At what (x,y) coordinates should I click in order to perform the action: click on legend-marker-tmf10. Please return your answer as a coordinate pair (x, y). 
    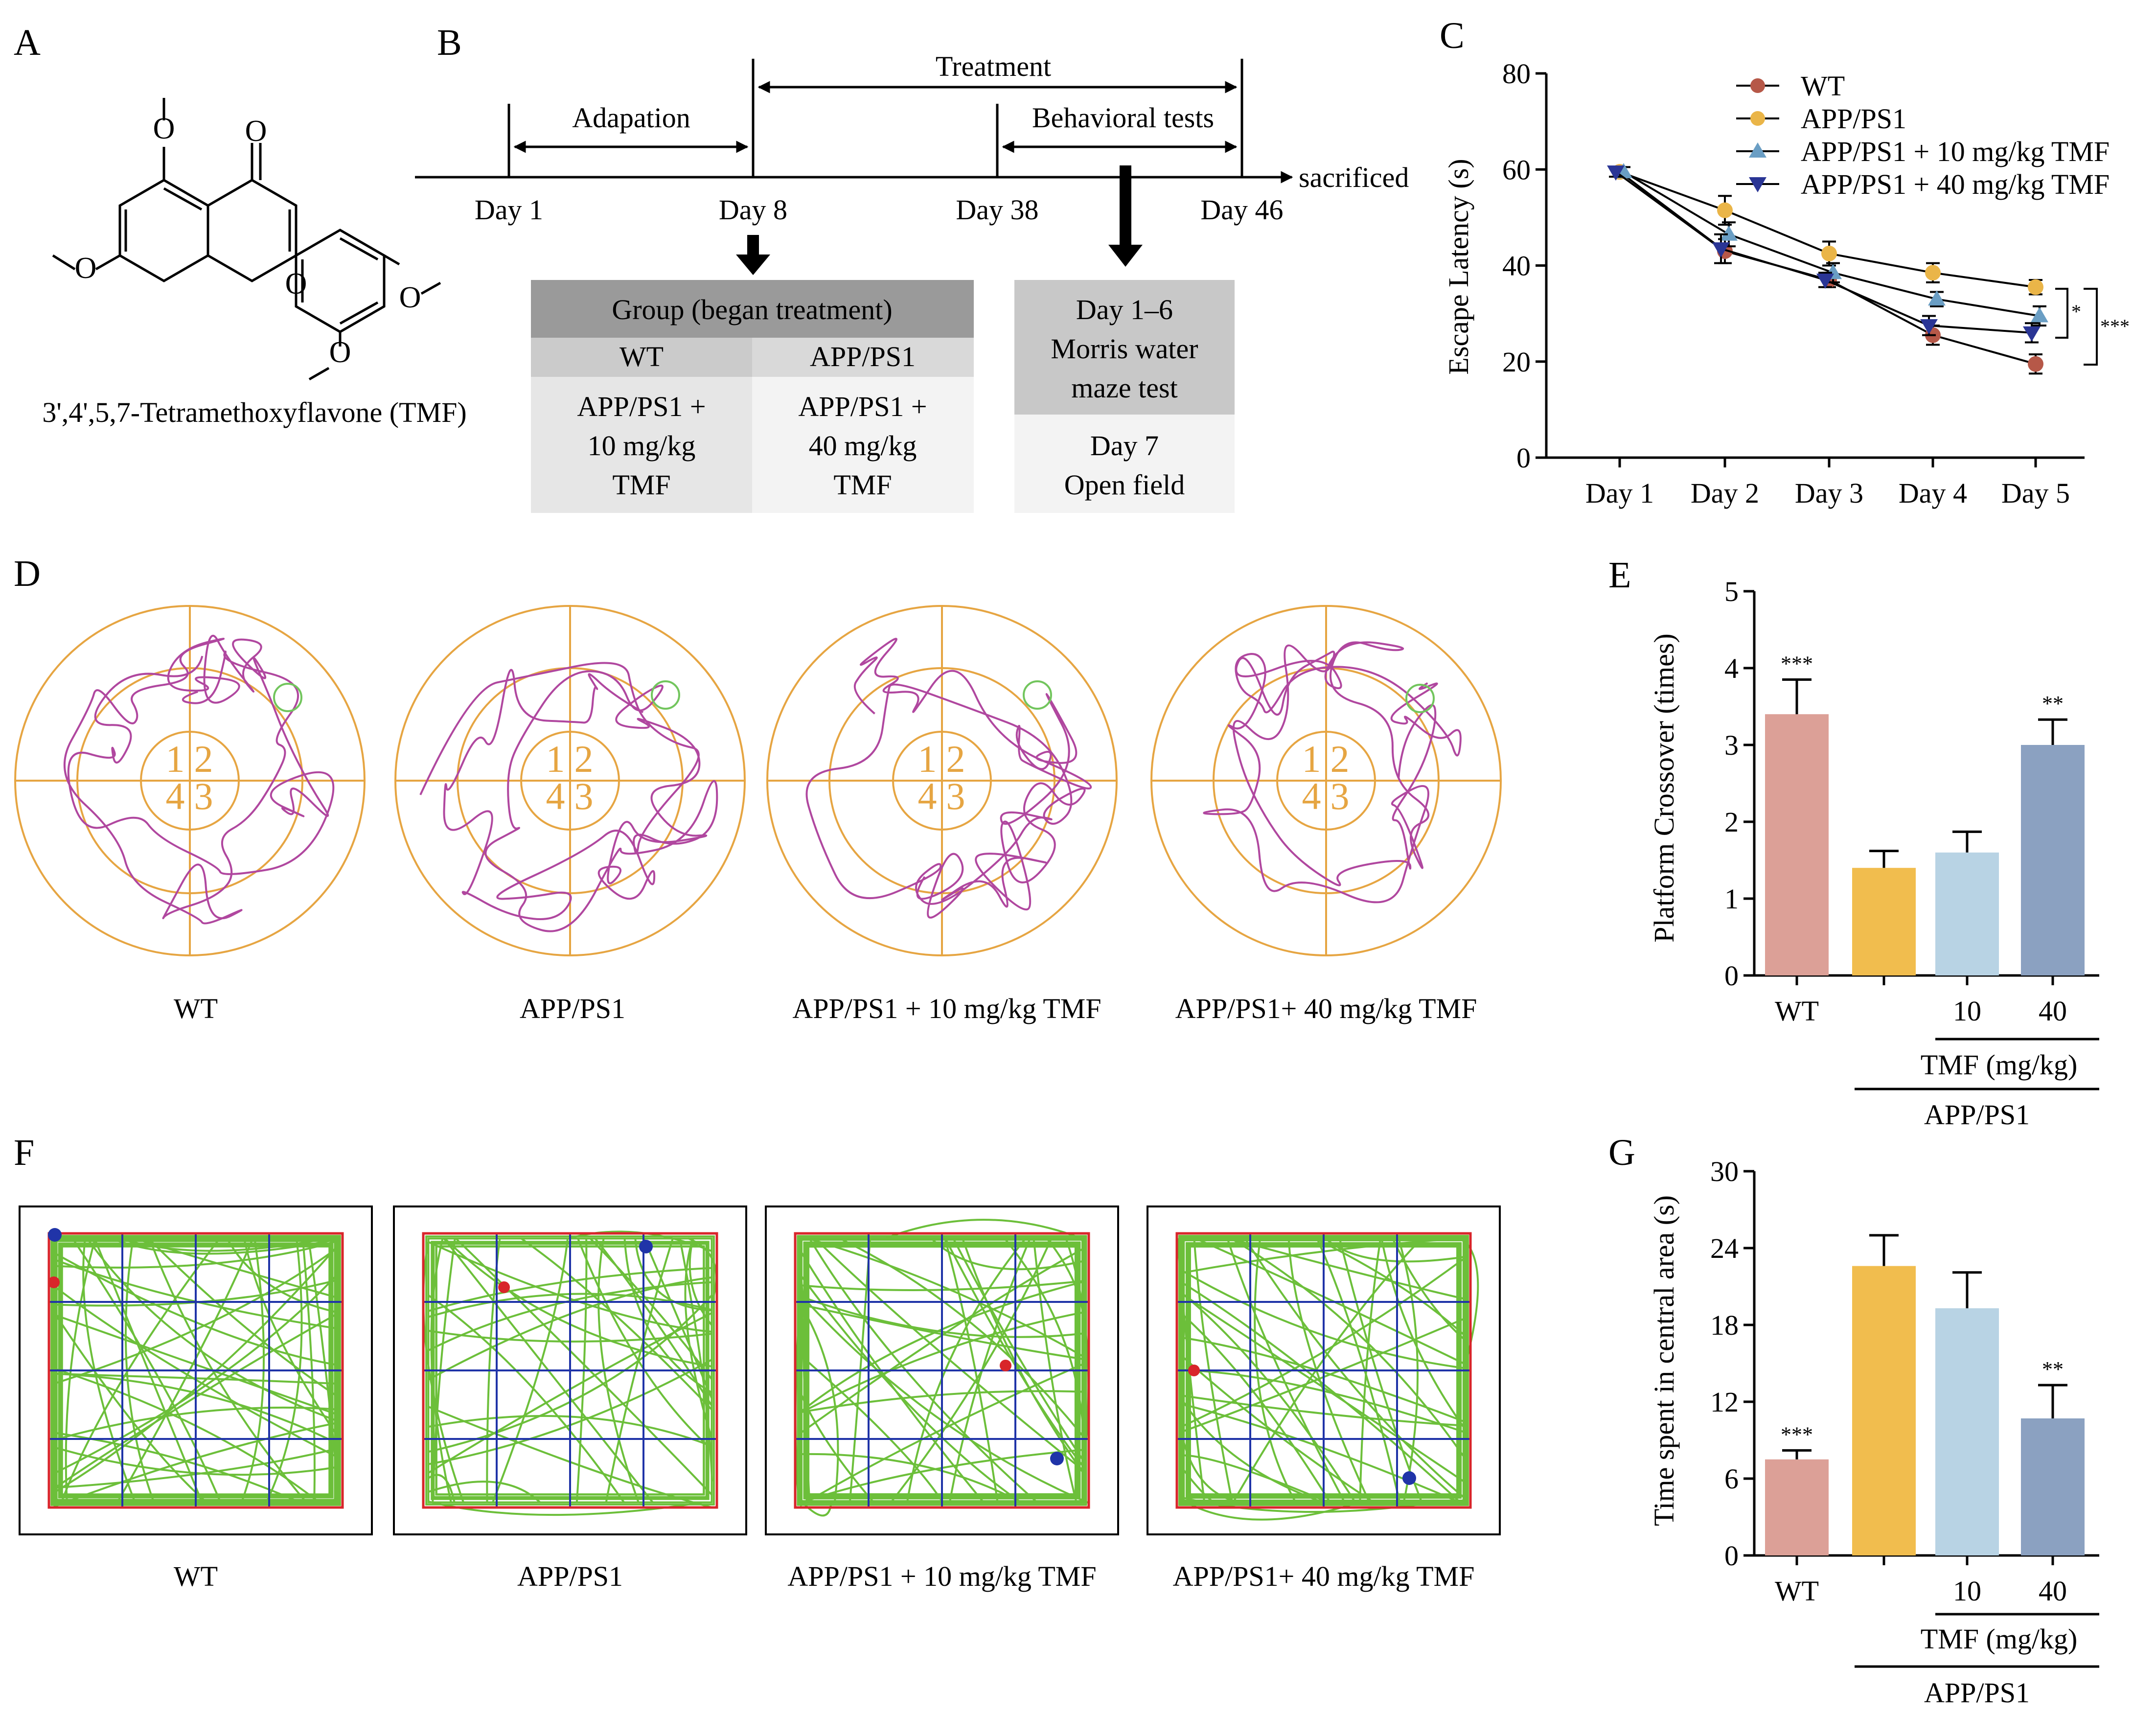
    Looking at the image, I should click on (1757, 150).